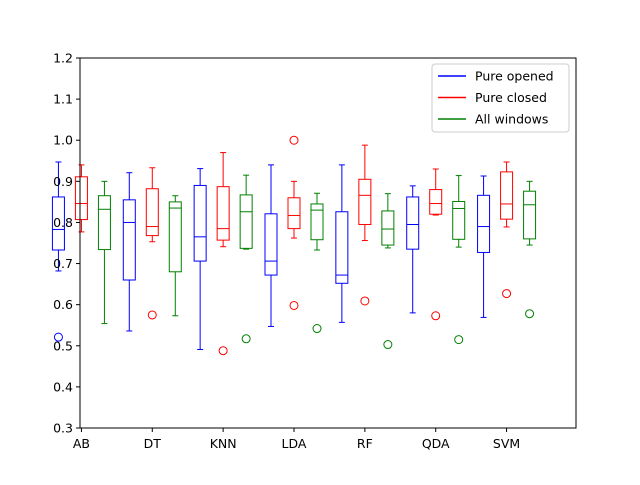 The height and width of the screenshot is (485, 640). Describe the element at coordinates (246, 259) in the screenshot. I see `box-knn-all-windows` at that location.